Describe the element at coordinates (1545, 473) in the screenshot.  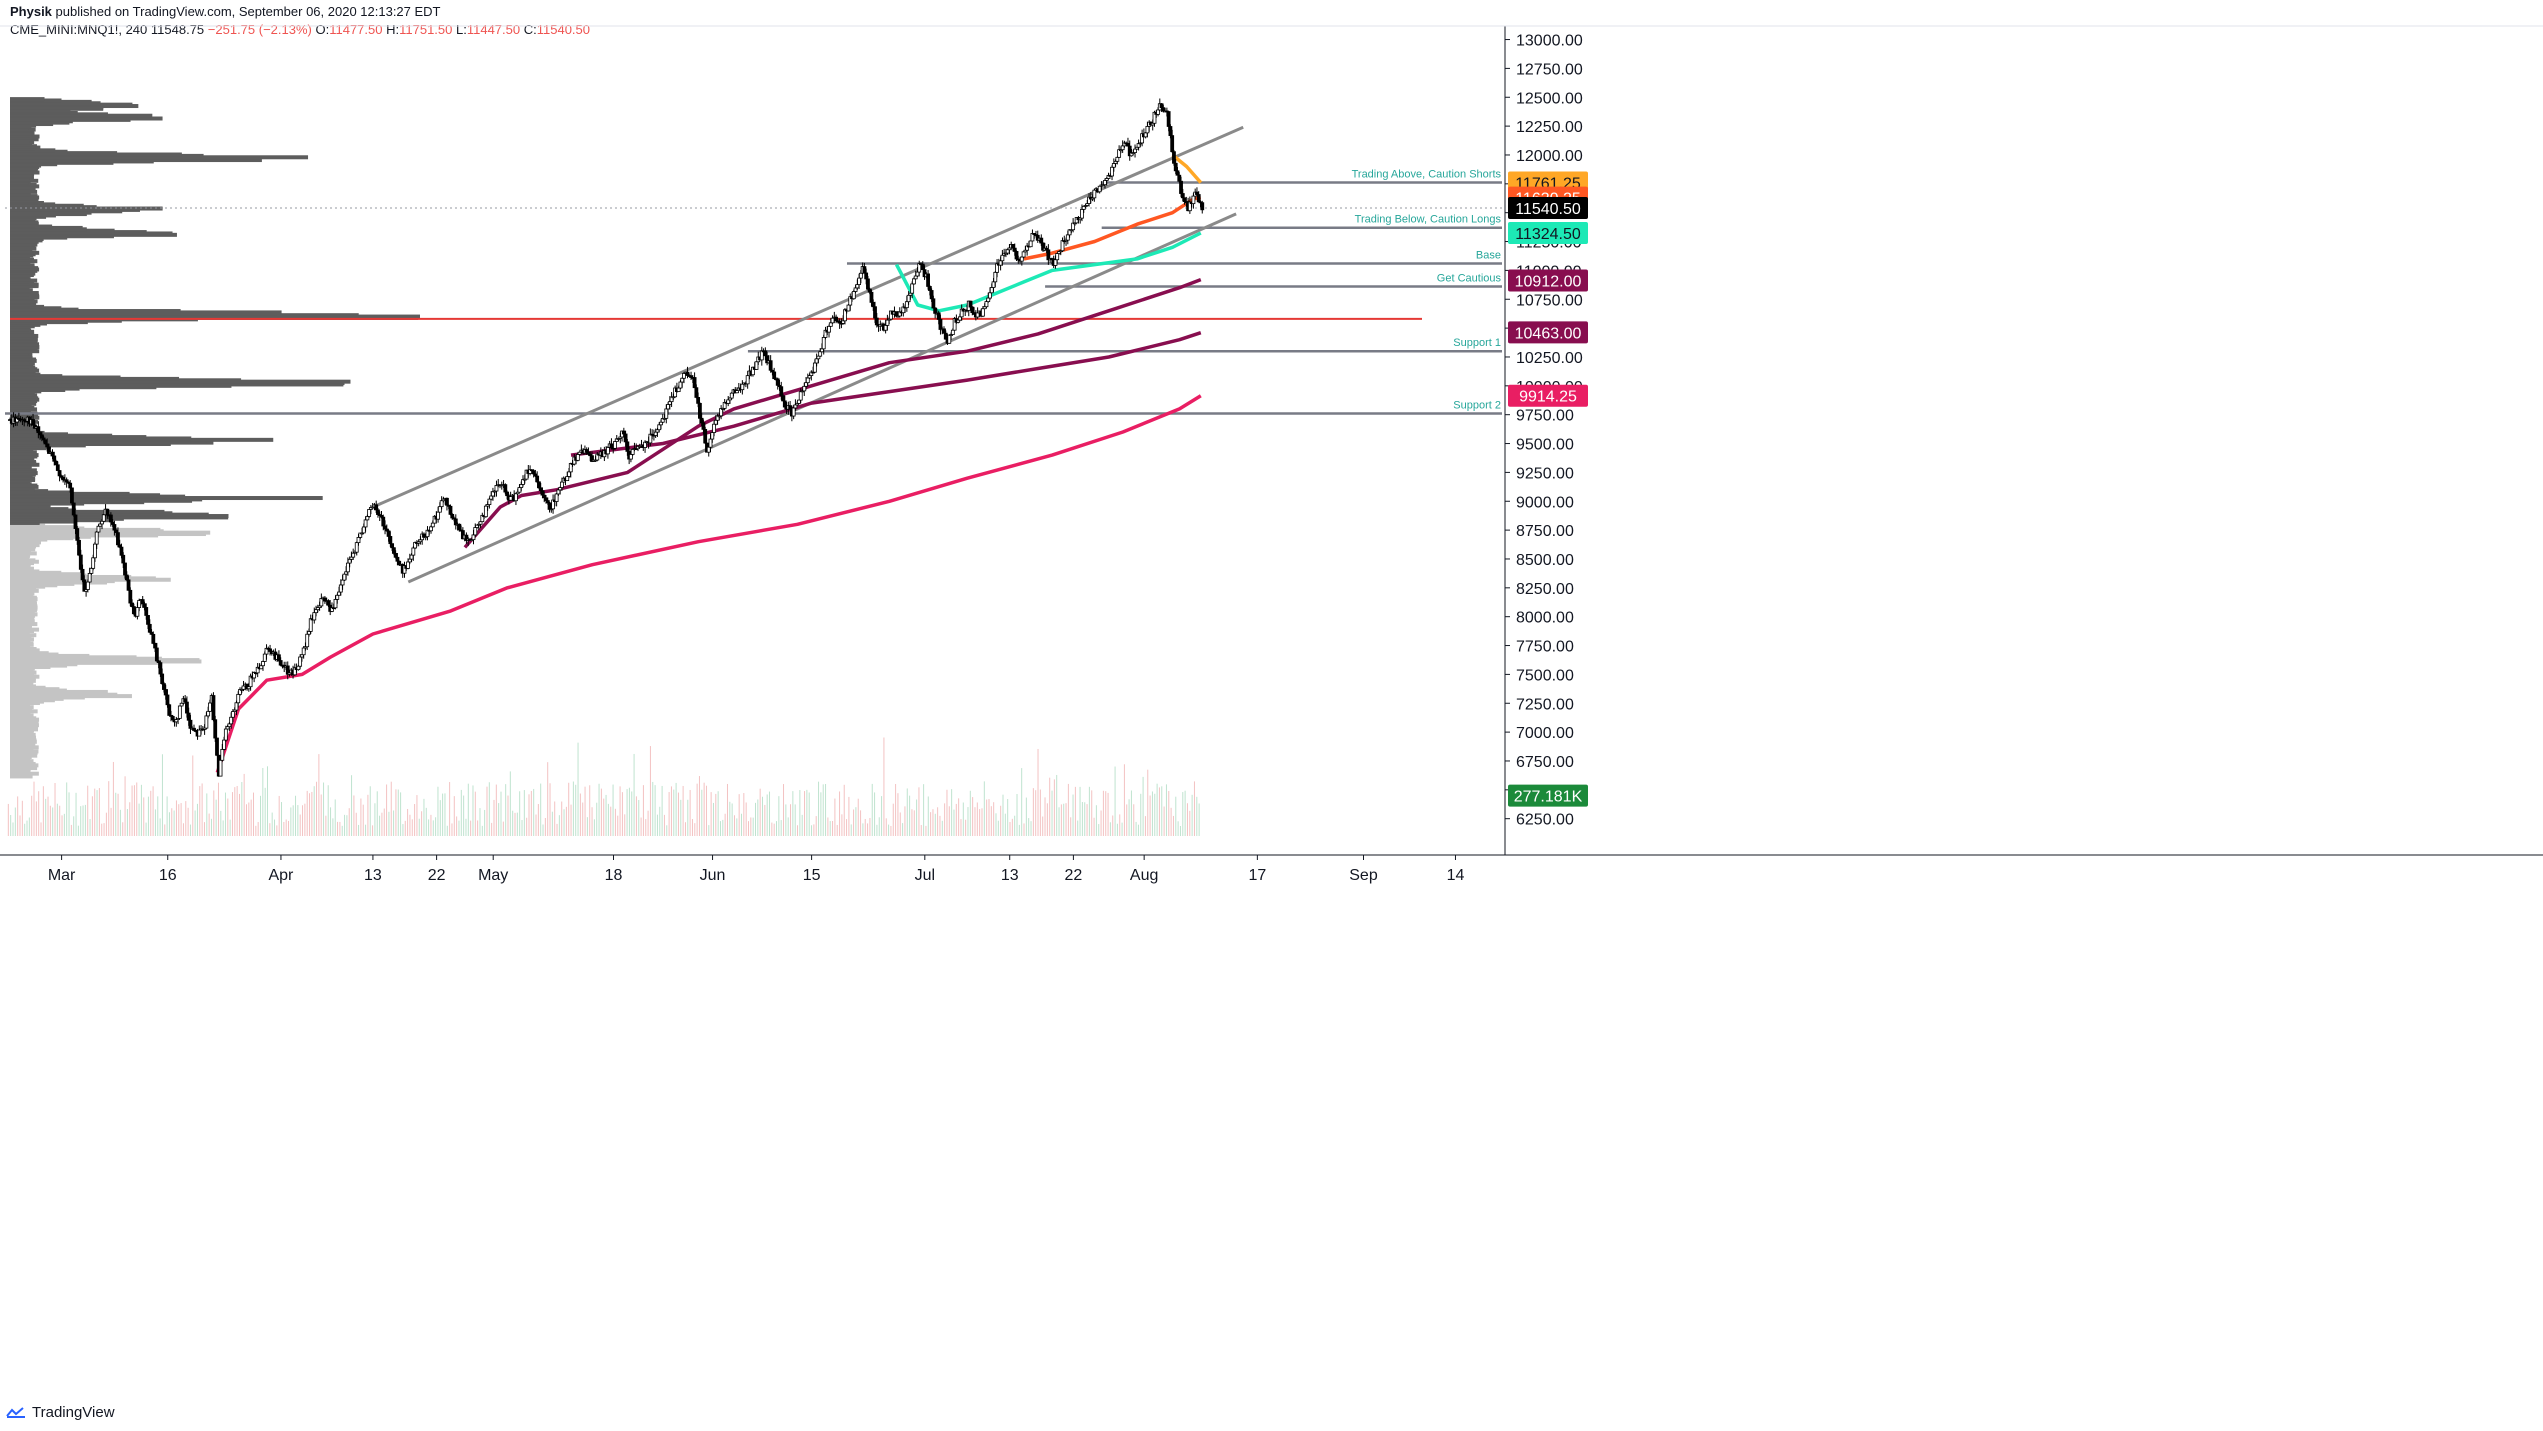
I see `price-tick-label: 9250.00` at that location.